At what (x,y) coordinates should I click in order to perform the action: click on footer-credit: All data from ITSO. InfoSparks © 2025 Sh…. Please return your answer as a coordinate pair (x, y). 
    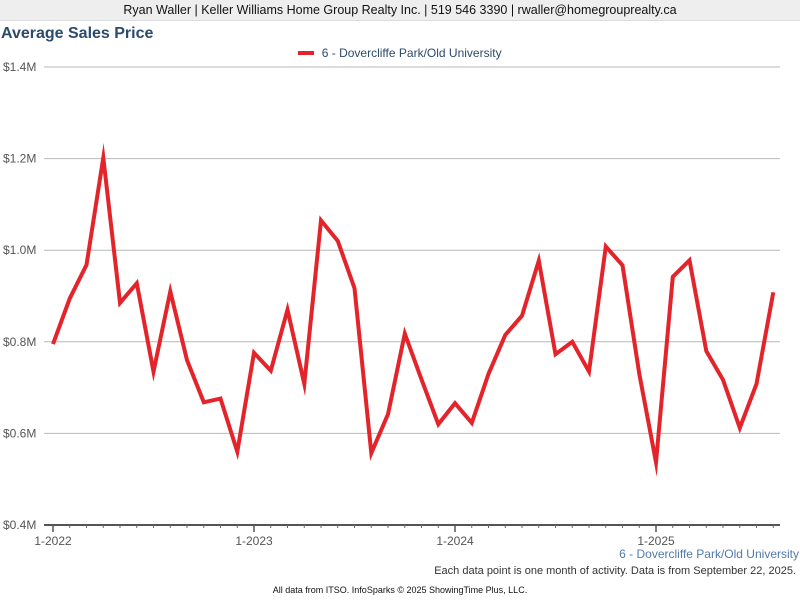
    Looking at the image, I should click on (400, 590).